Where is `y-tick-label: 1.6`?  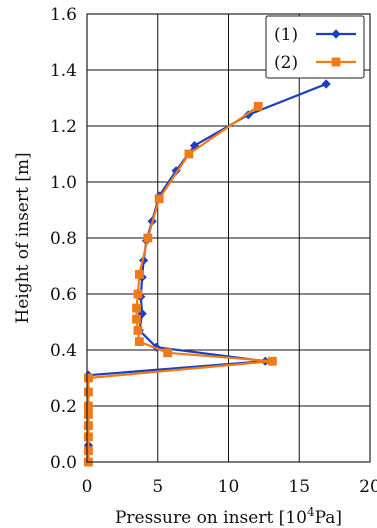
y-tick-label: 1.6 is located at coordinates (63, 15).